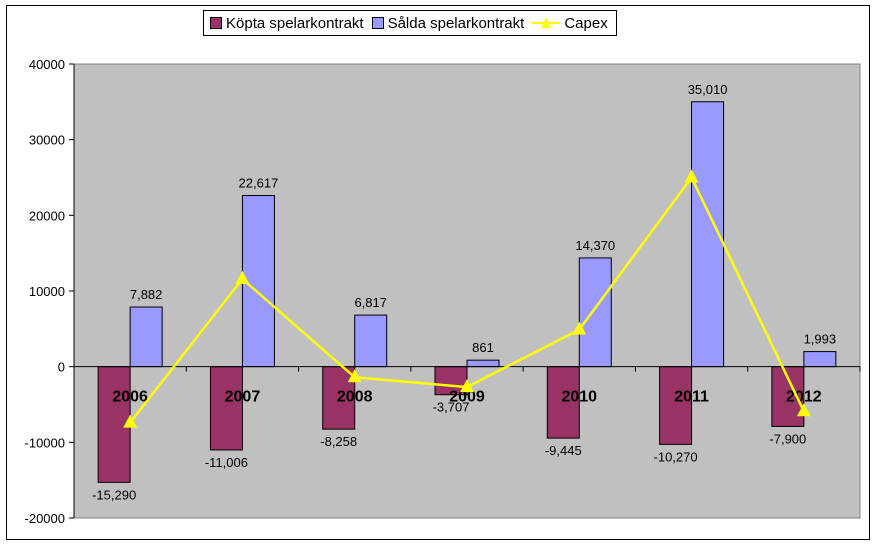 This screenshot has height=548, width=877. I want to click on bar-kopta-2011, so click(676, 405).